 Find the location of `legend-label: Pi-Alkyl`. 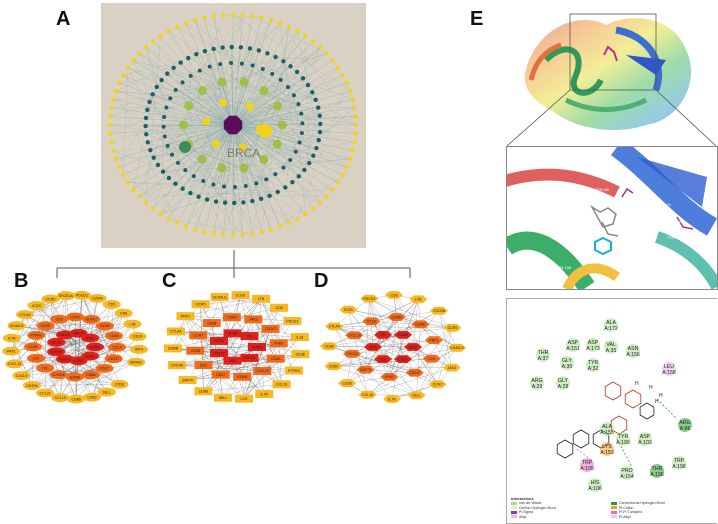

legend-label: Pi-Alkyl is located at coordinates (625, 517).